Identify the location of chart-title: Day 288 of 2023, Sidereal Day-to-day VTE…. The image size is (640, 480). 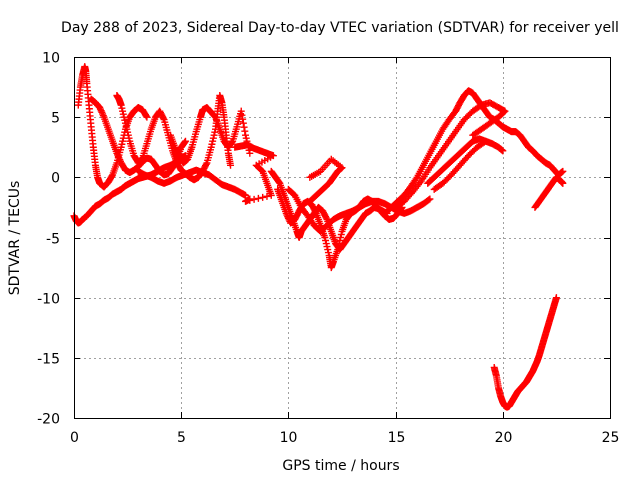
(340, 28).